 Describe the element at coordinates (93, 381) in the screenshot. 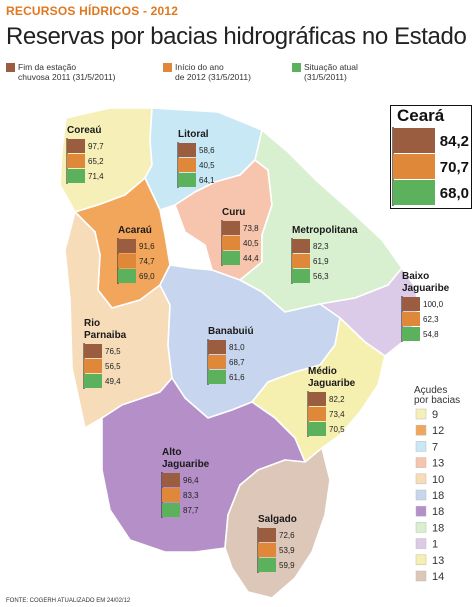

I see `bar-rio-parnaiba-s3` at that location.